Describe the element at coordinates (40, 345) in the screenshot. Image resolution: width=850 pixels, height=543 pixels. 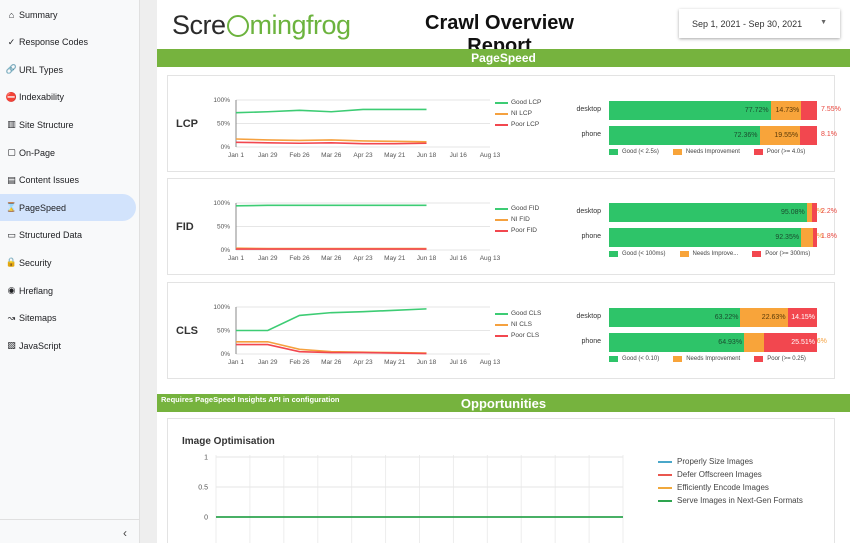
I see `sidebar-item-label: JavaScript` at that location.